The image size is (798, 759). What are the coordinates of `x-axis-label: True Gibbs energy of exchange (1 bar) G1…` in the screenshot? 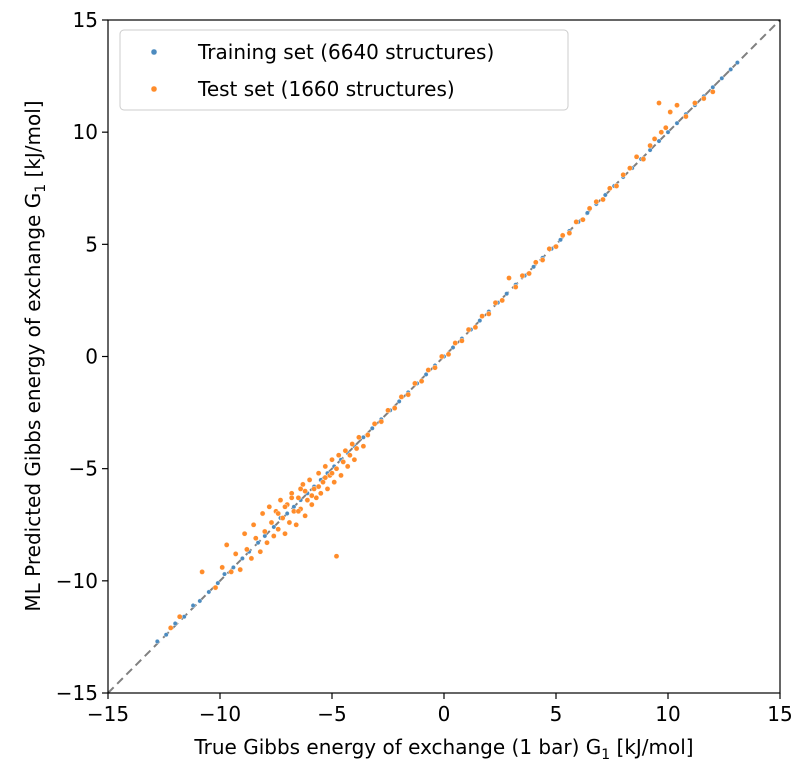 It's located at (443, 747).